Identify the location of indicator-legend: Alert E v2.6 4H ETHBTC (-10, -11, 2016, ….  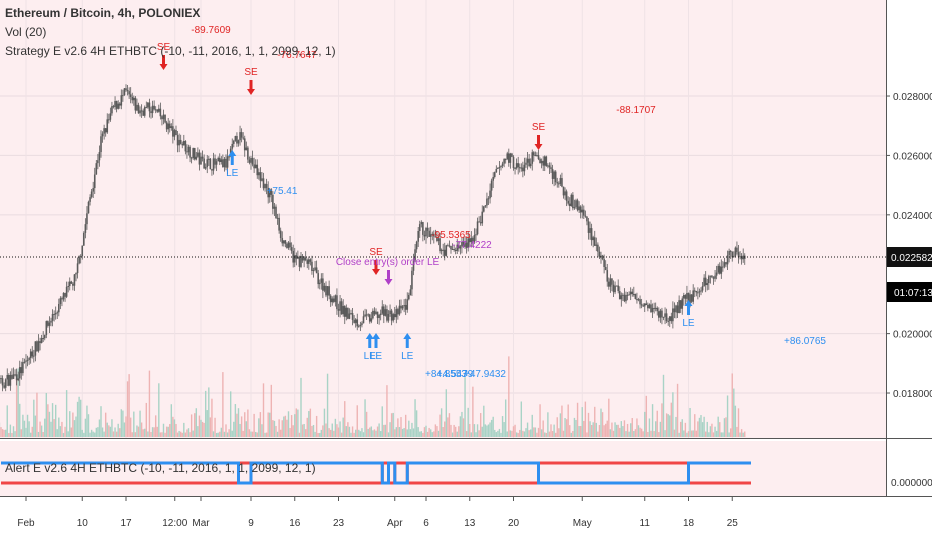
(160, 468).